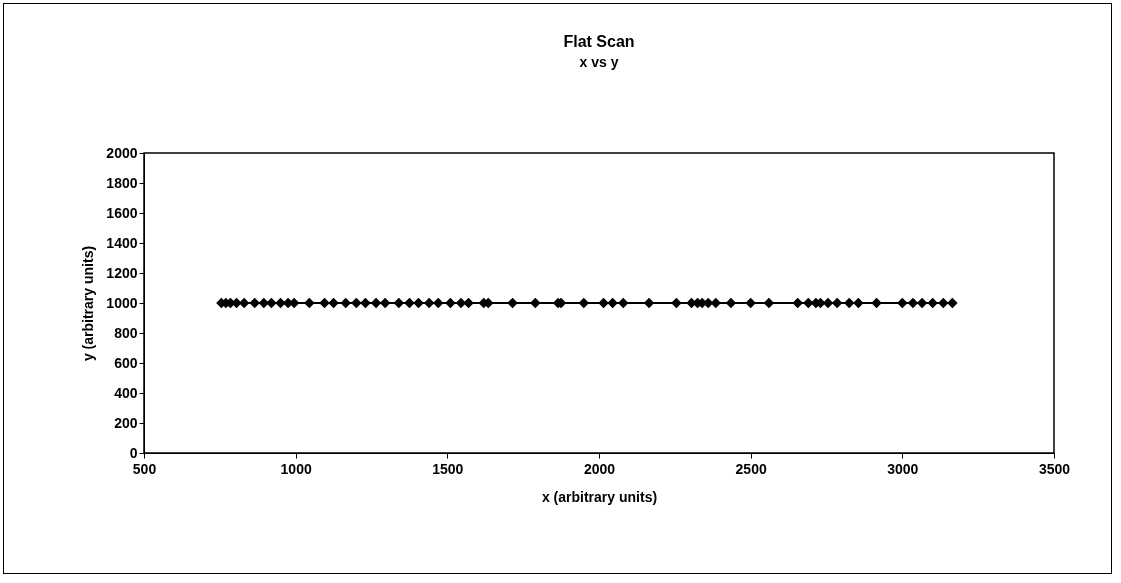 This screenshot has height=583, width=1121. Describe the element at coordinates (448, 468) in the screenshot. I see `x-tick-label: 1500` at that location.